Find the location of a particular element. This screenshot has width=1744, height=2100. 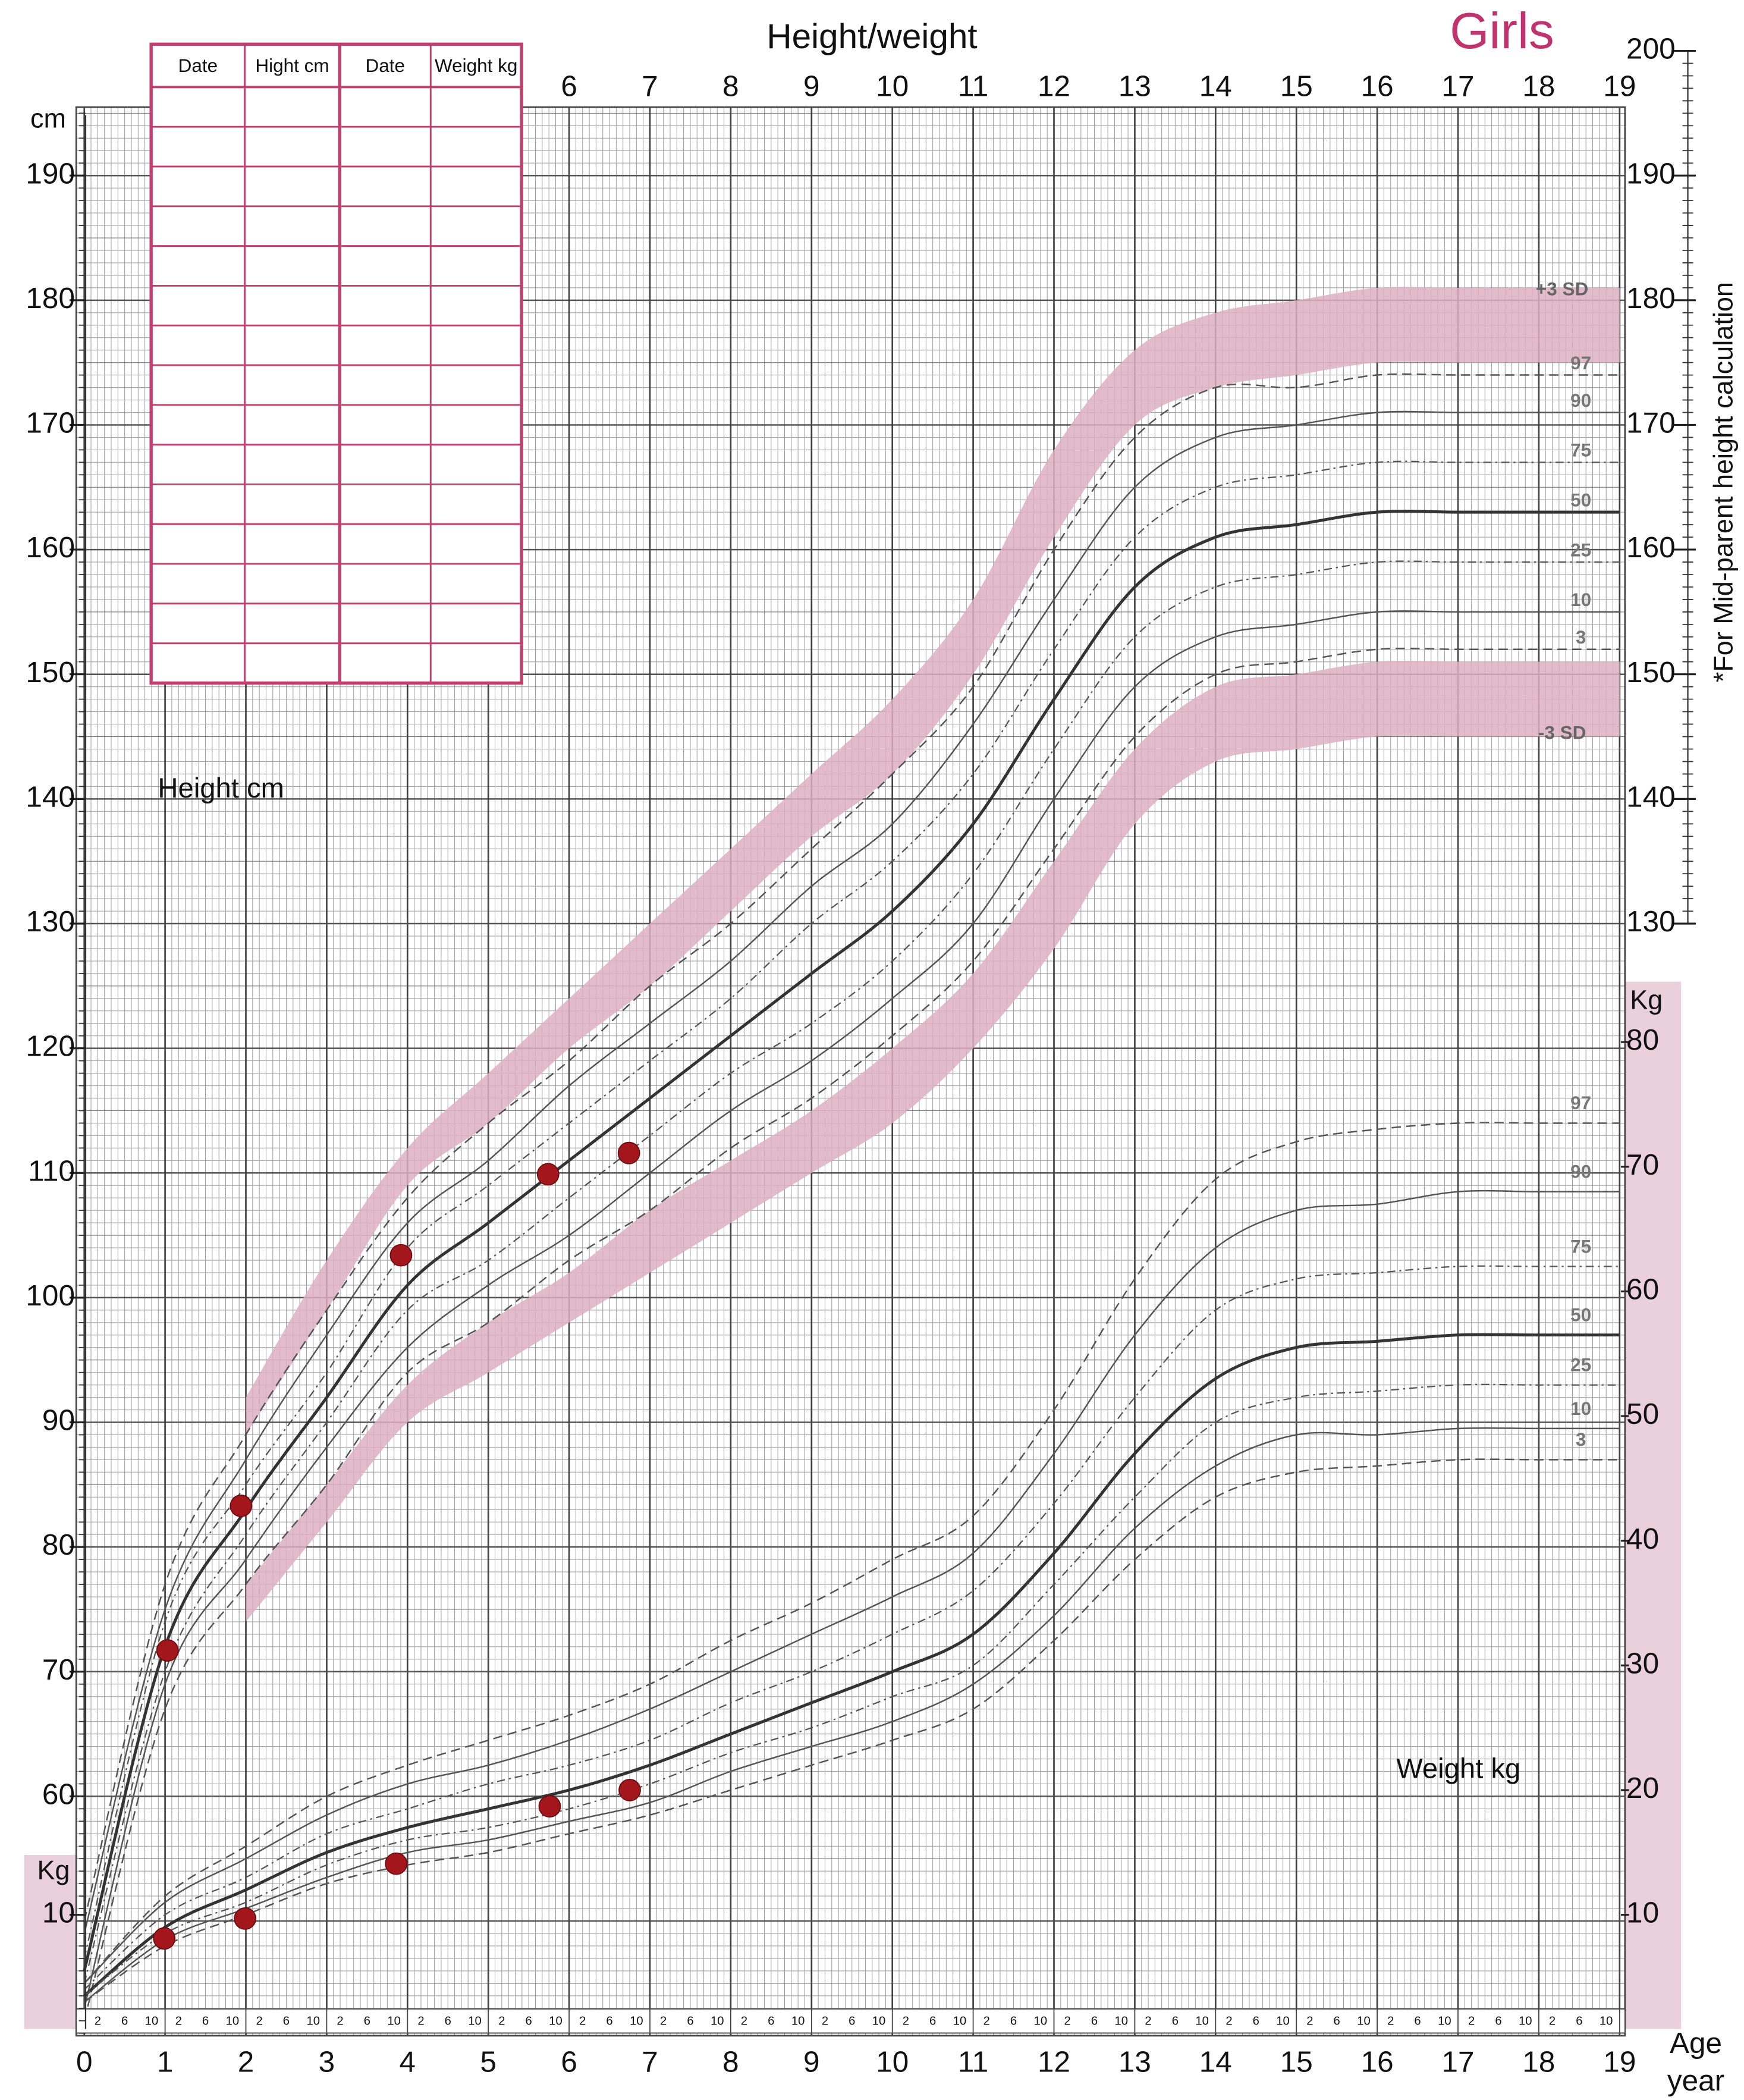

y-tick-label: 170 is located at coordinates (50, 423).